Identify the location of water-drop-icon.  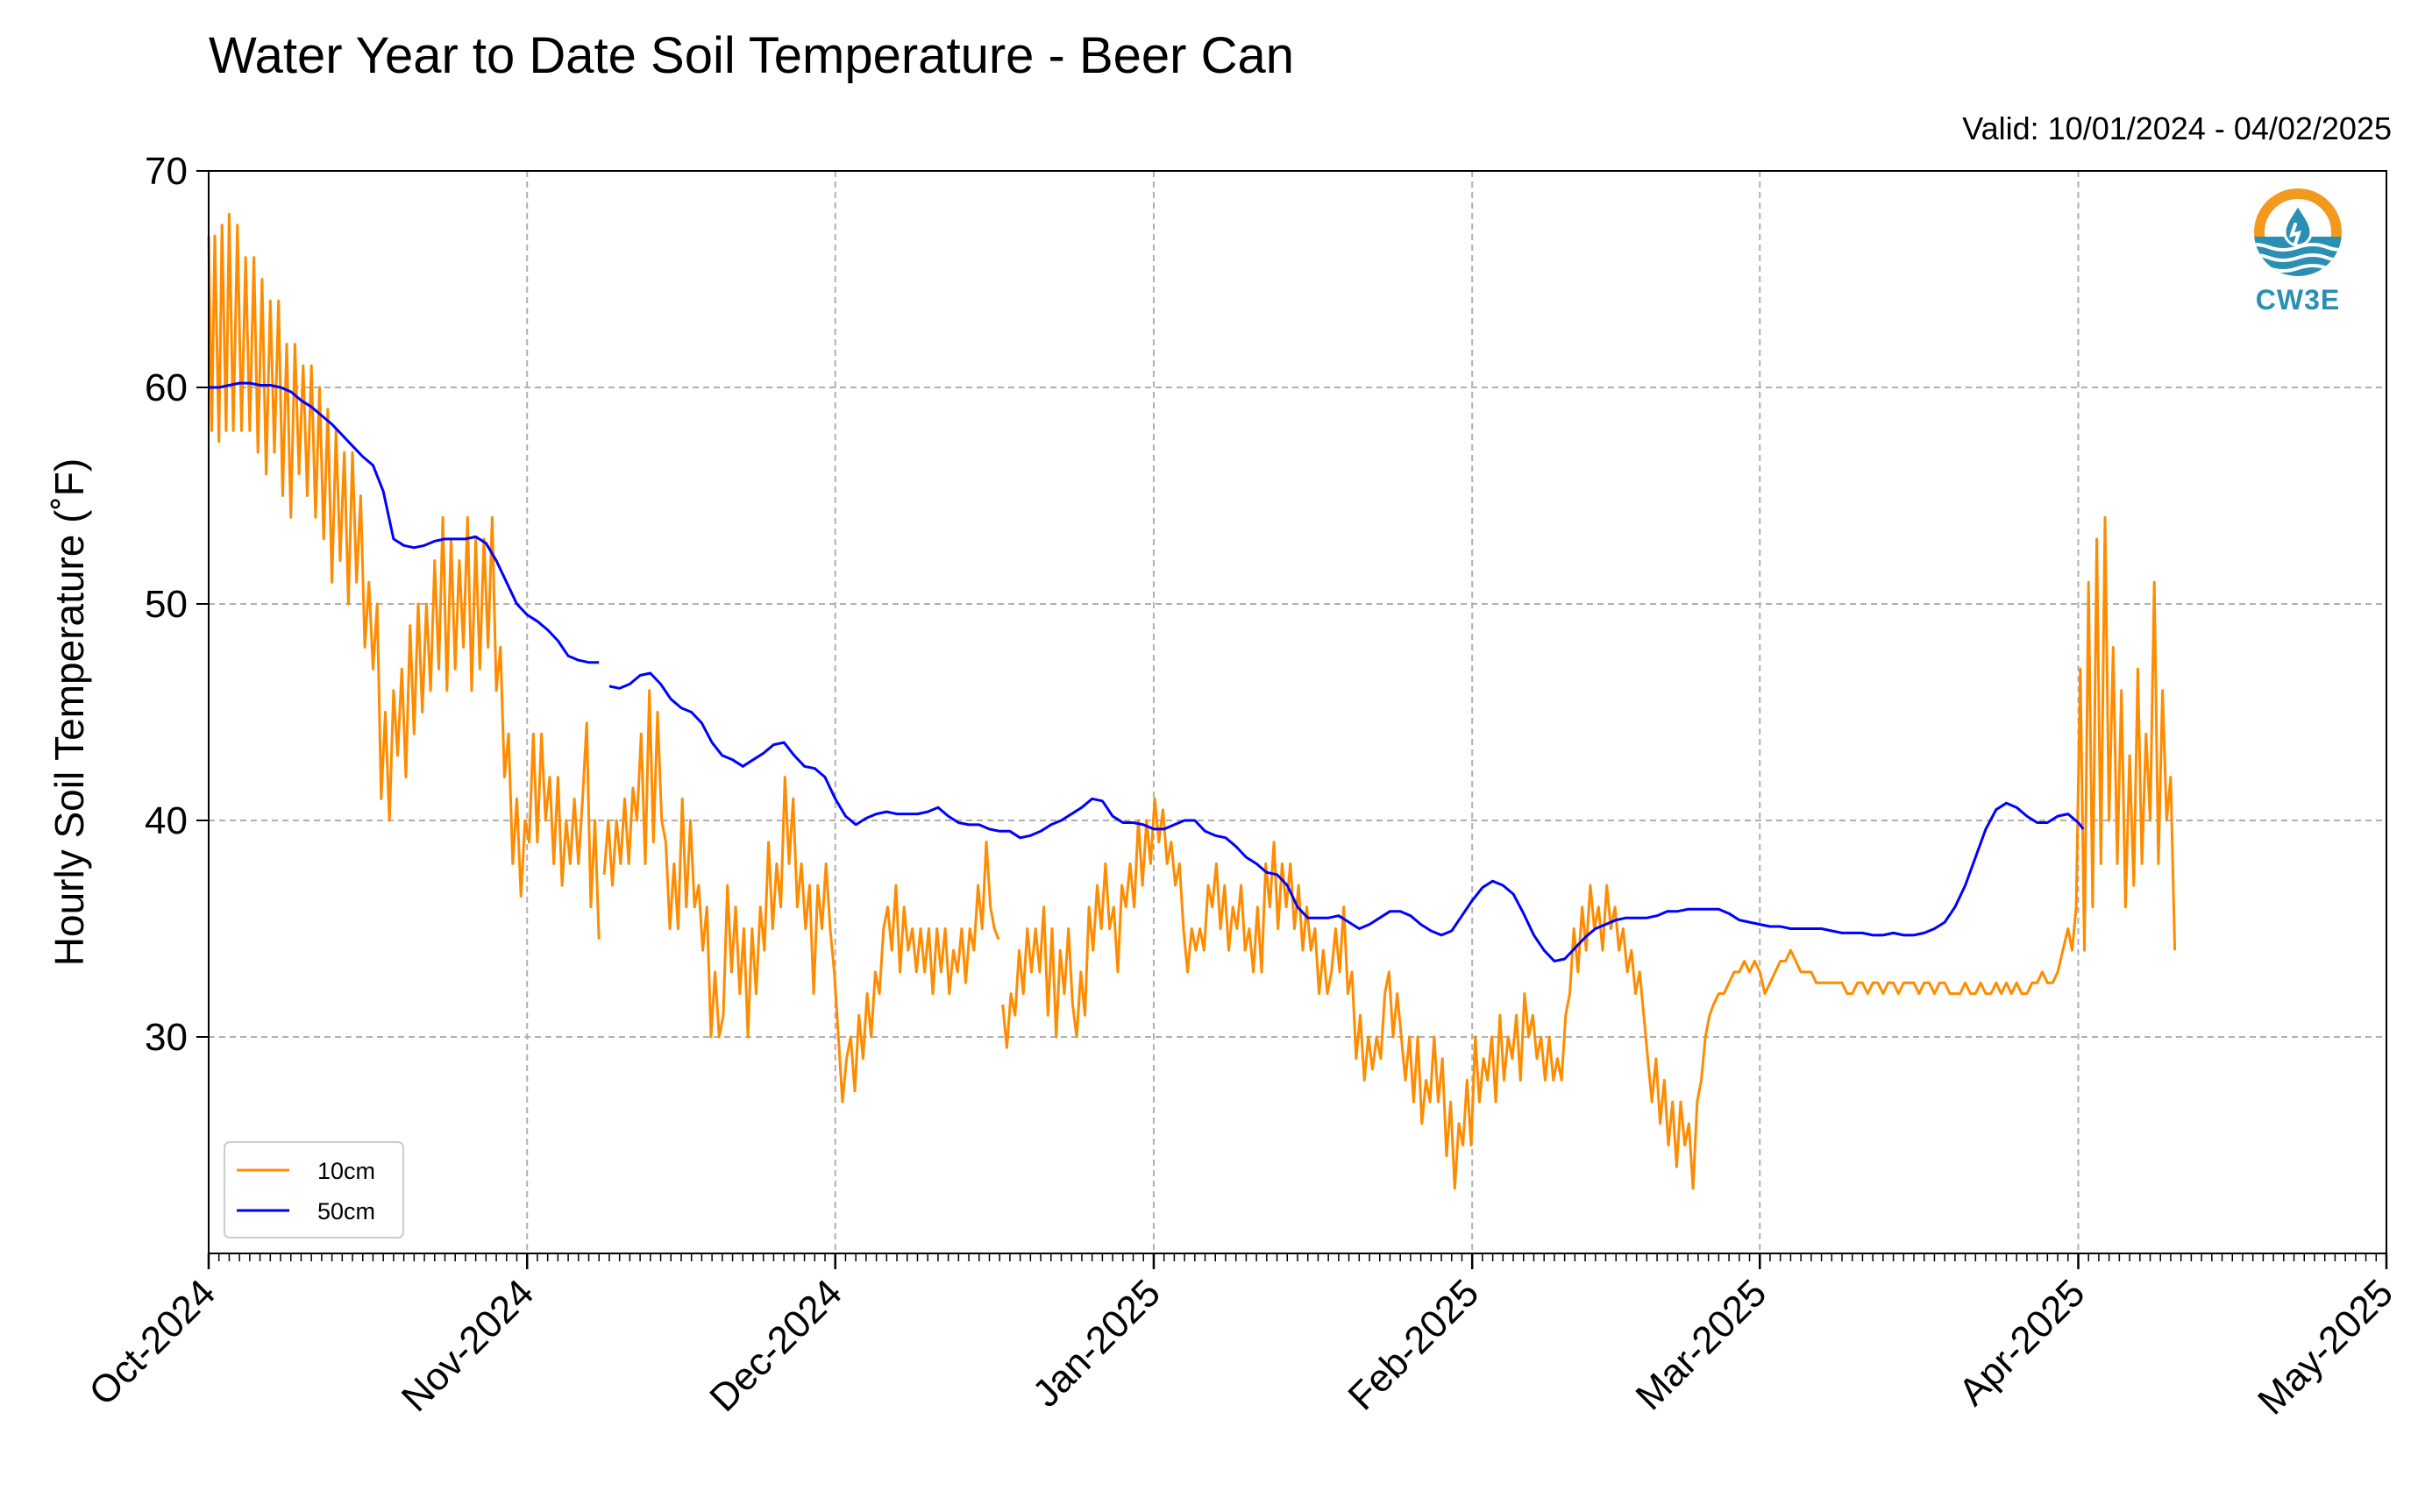
(2298, 232).